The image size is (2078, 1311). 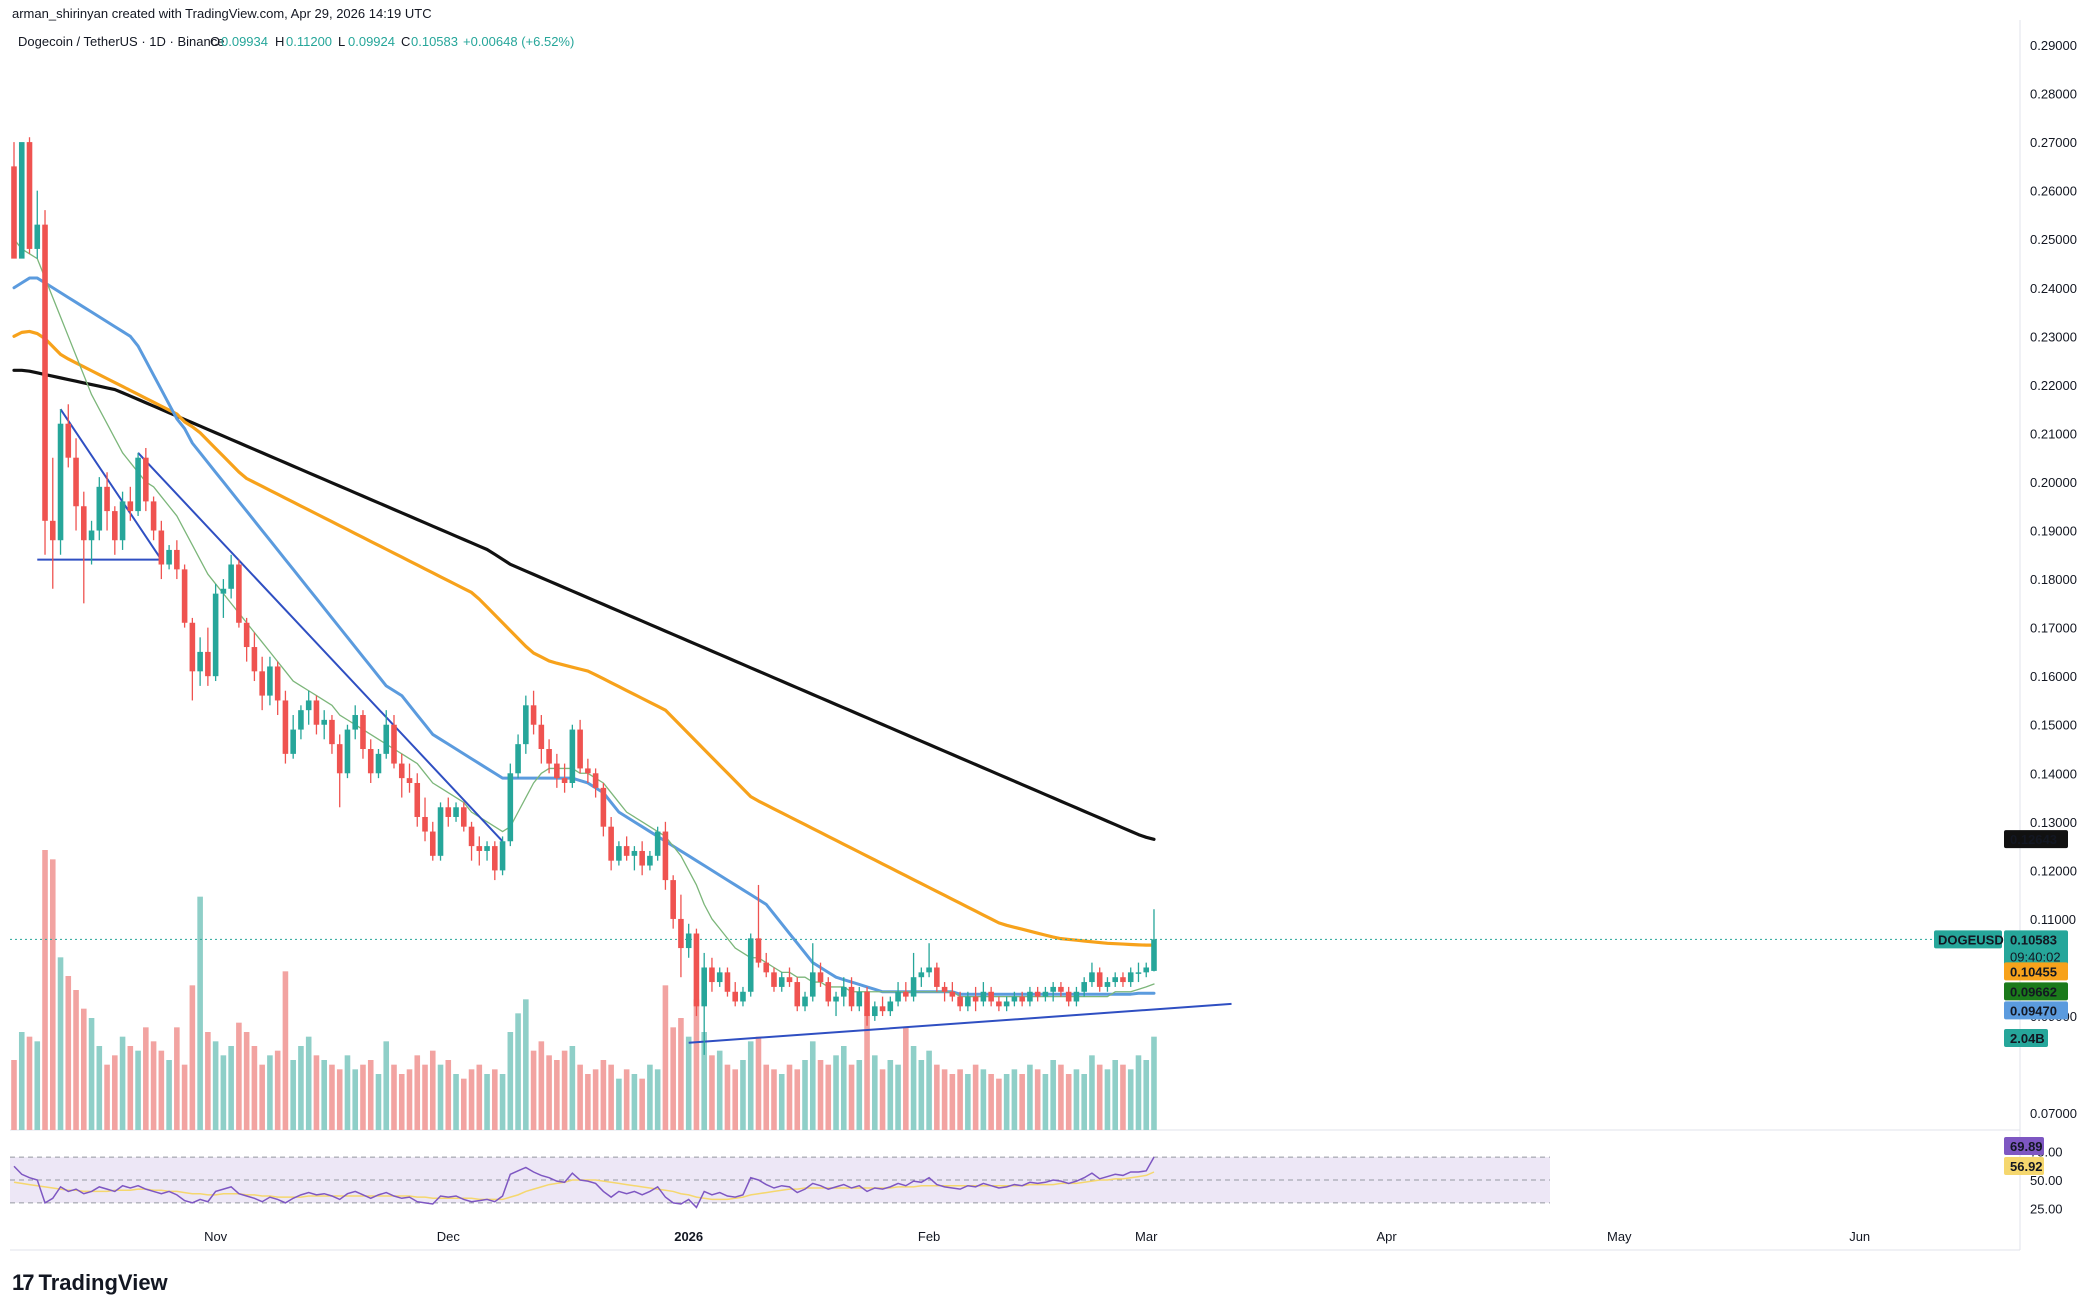 What do you see at coordinates (2026, 1166) in the screenshot?
I see `rsi-ma-tag: 56.92` at bounding box center [2026, 1166].